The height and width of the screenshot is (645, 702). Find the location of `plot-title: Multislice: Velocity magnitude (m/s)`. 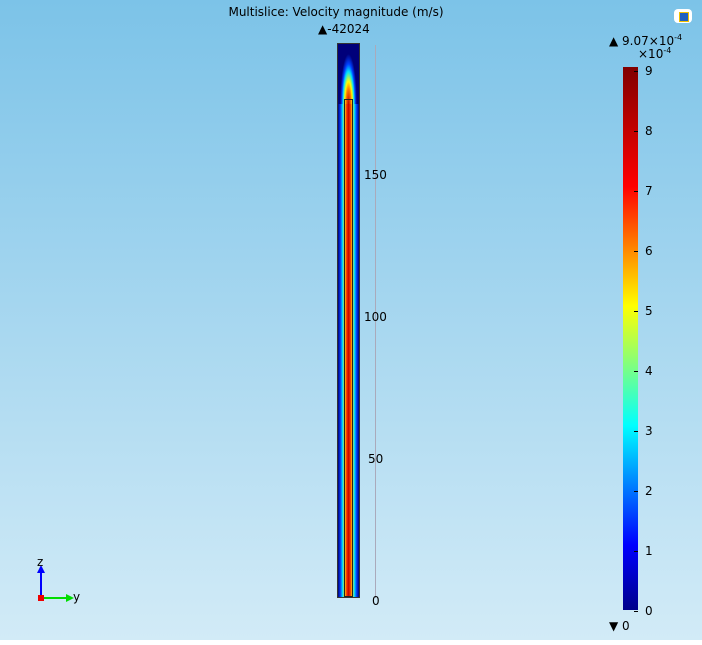

plot-title: Multislice: Velocity magnitude (m/s) is located at coordinates (336, 12).